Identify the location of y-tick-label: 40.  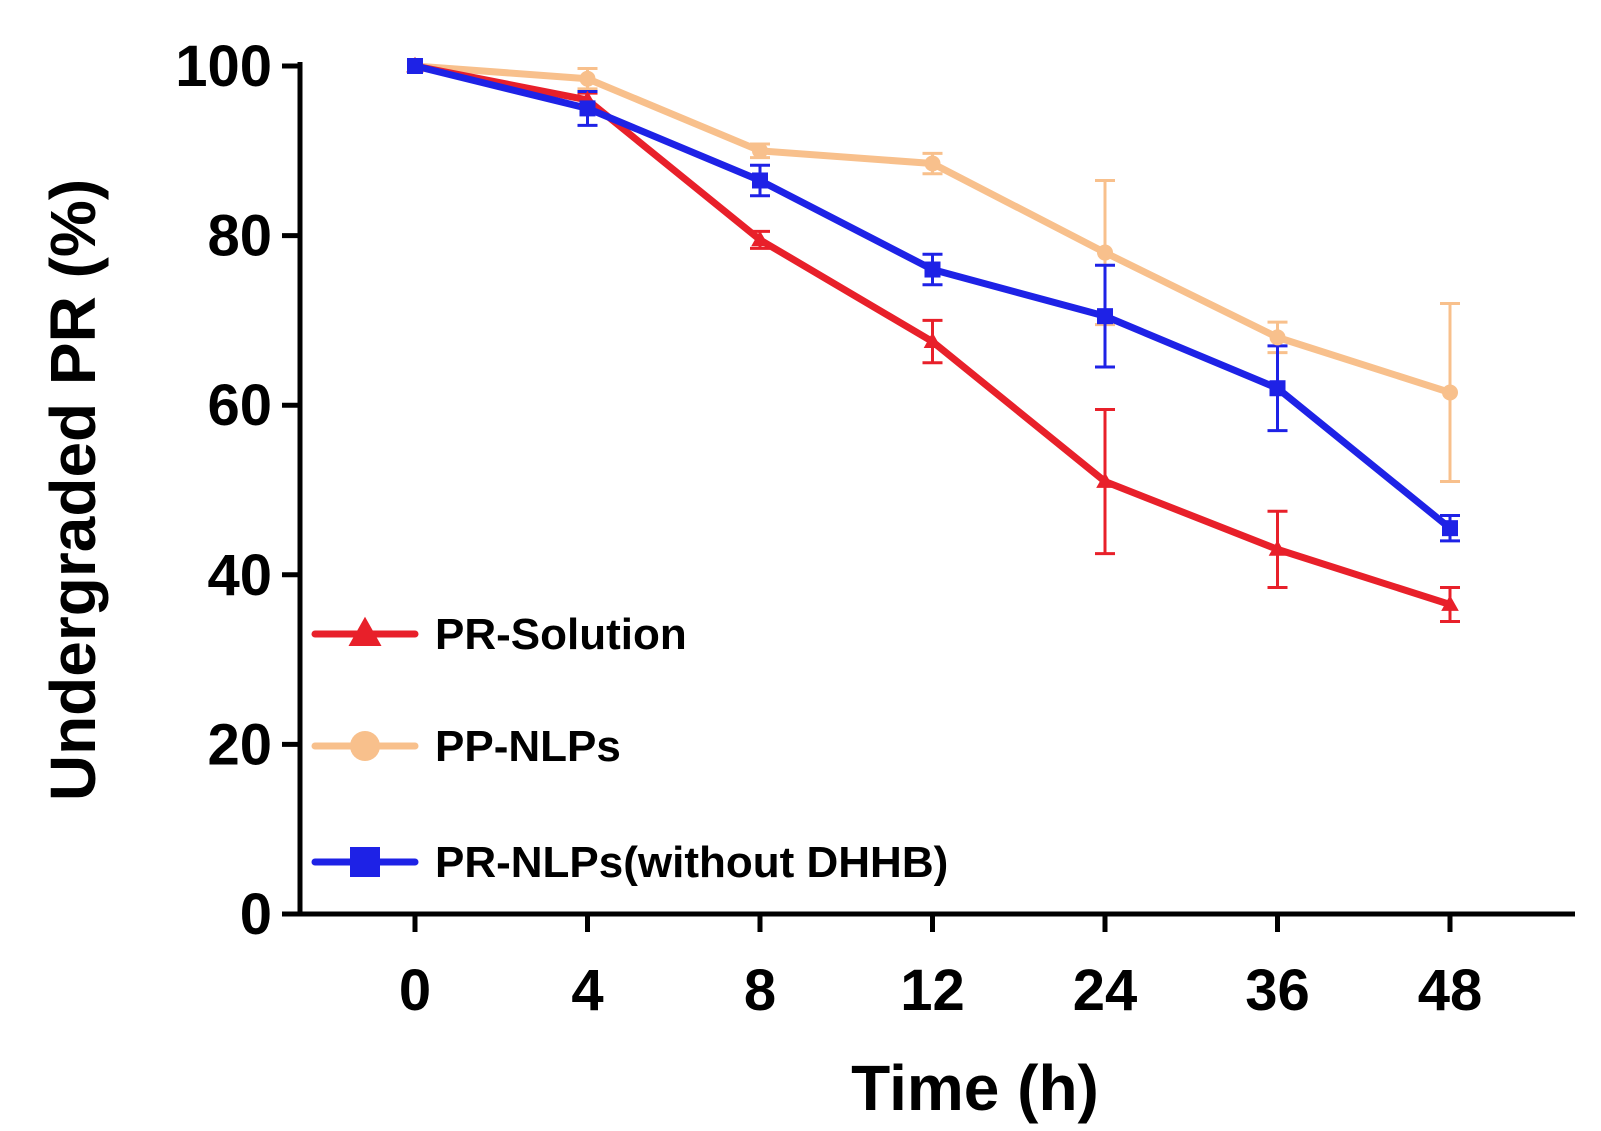
(239, 575).